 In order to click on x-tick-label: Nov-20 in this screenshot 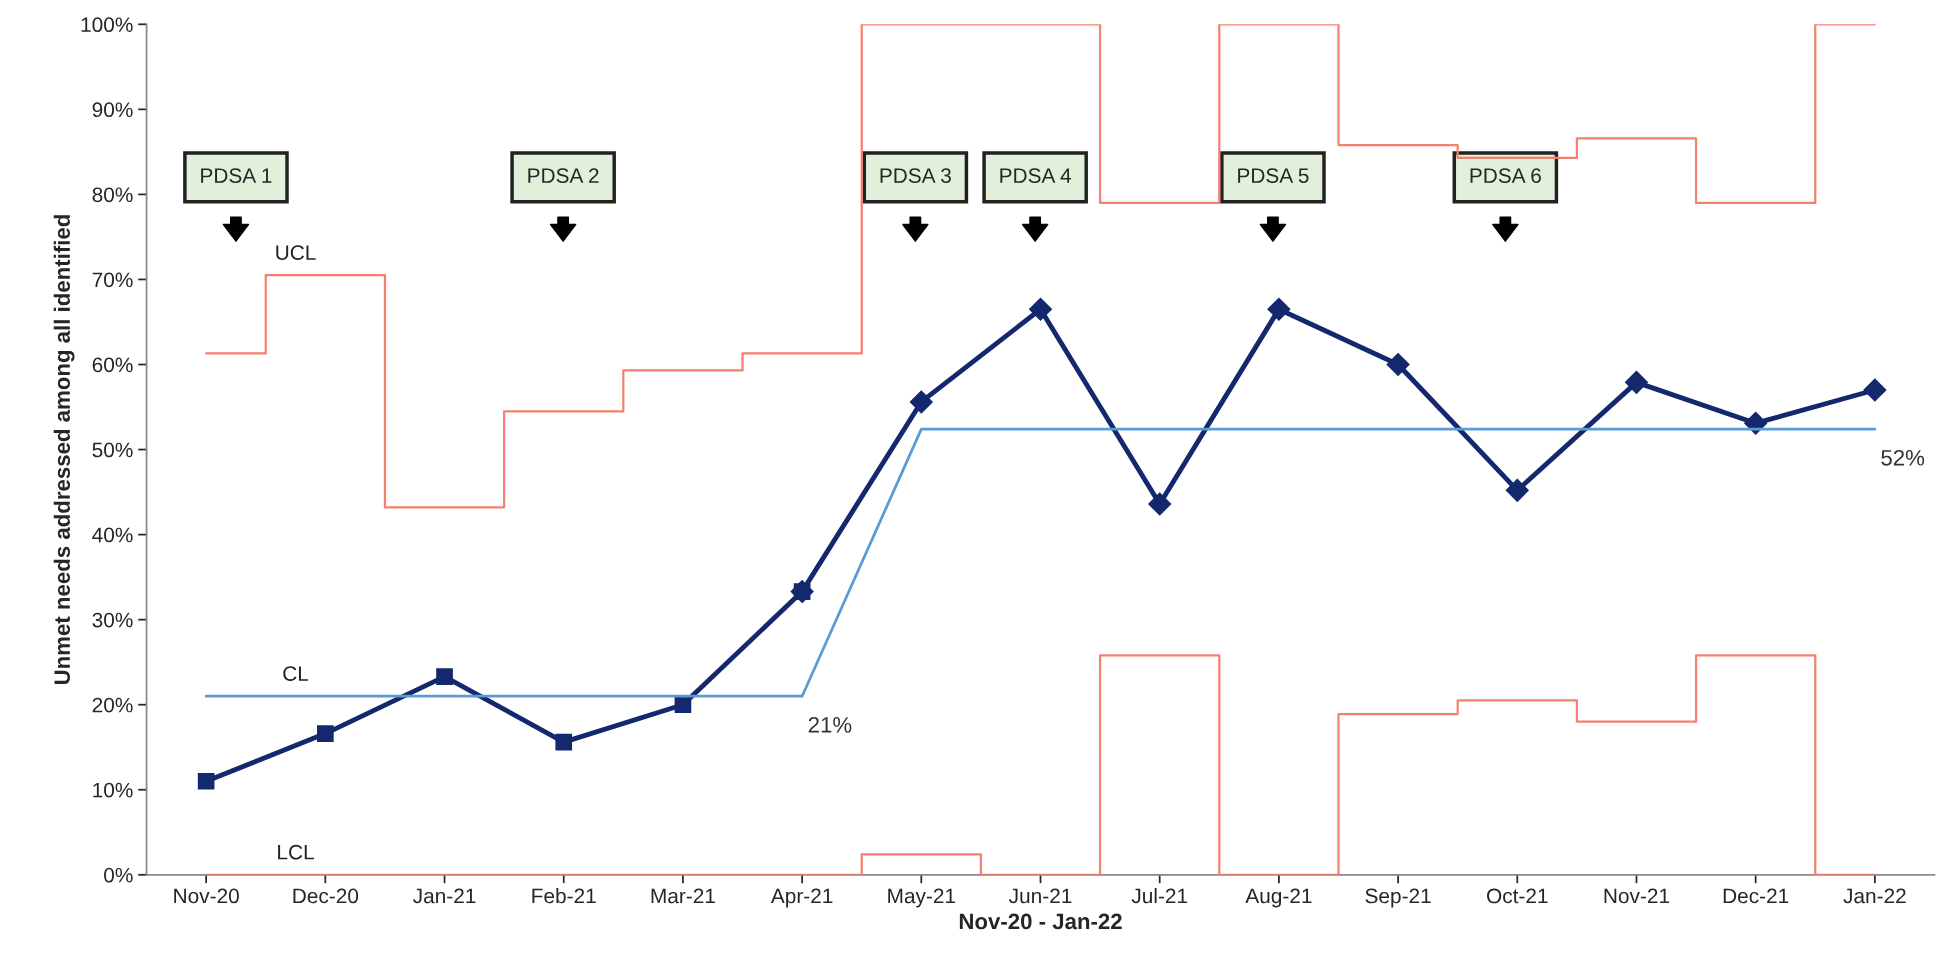, I will do `click(206, 896)`.